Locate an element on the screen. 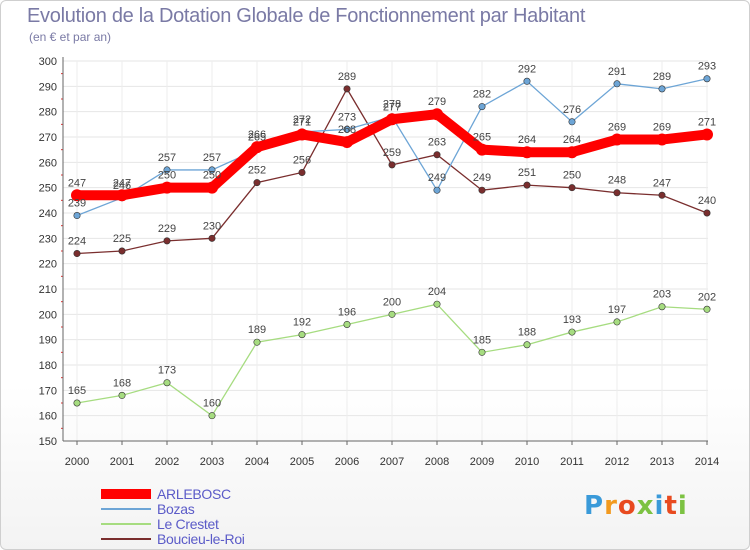  data-label: 239 is located at coordinates (77, 204).